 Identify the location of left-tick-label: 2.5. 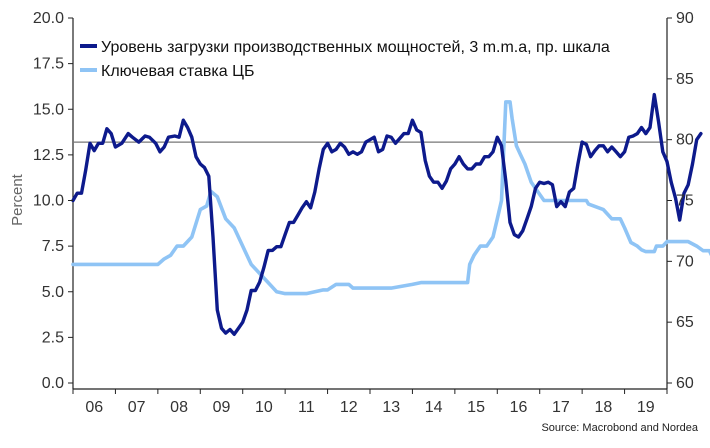
(53, 337).